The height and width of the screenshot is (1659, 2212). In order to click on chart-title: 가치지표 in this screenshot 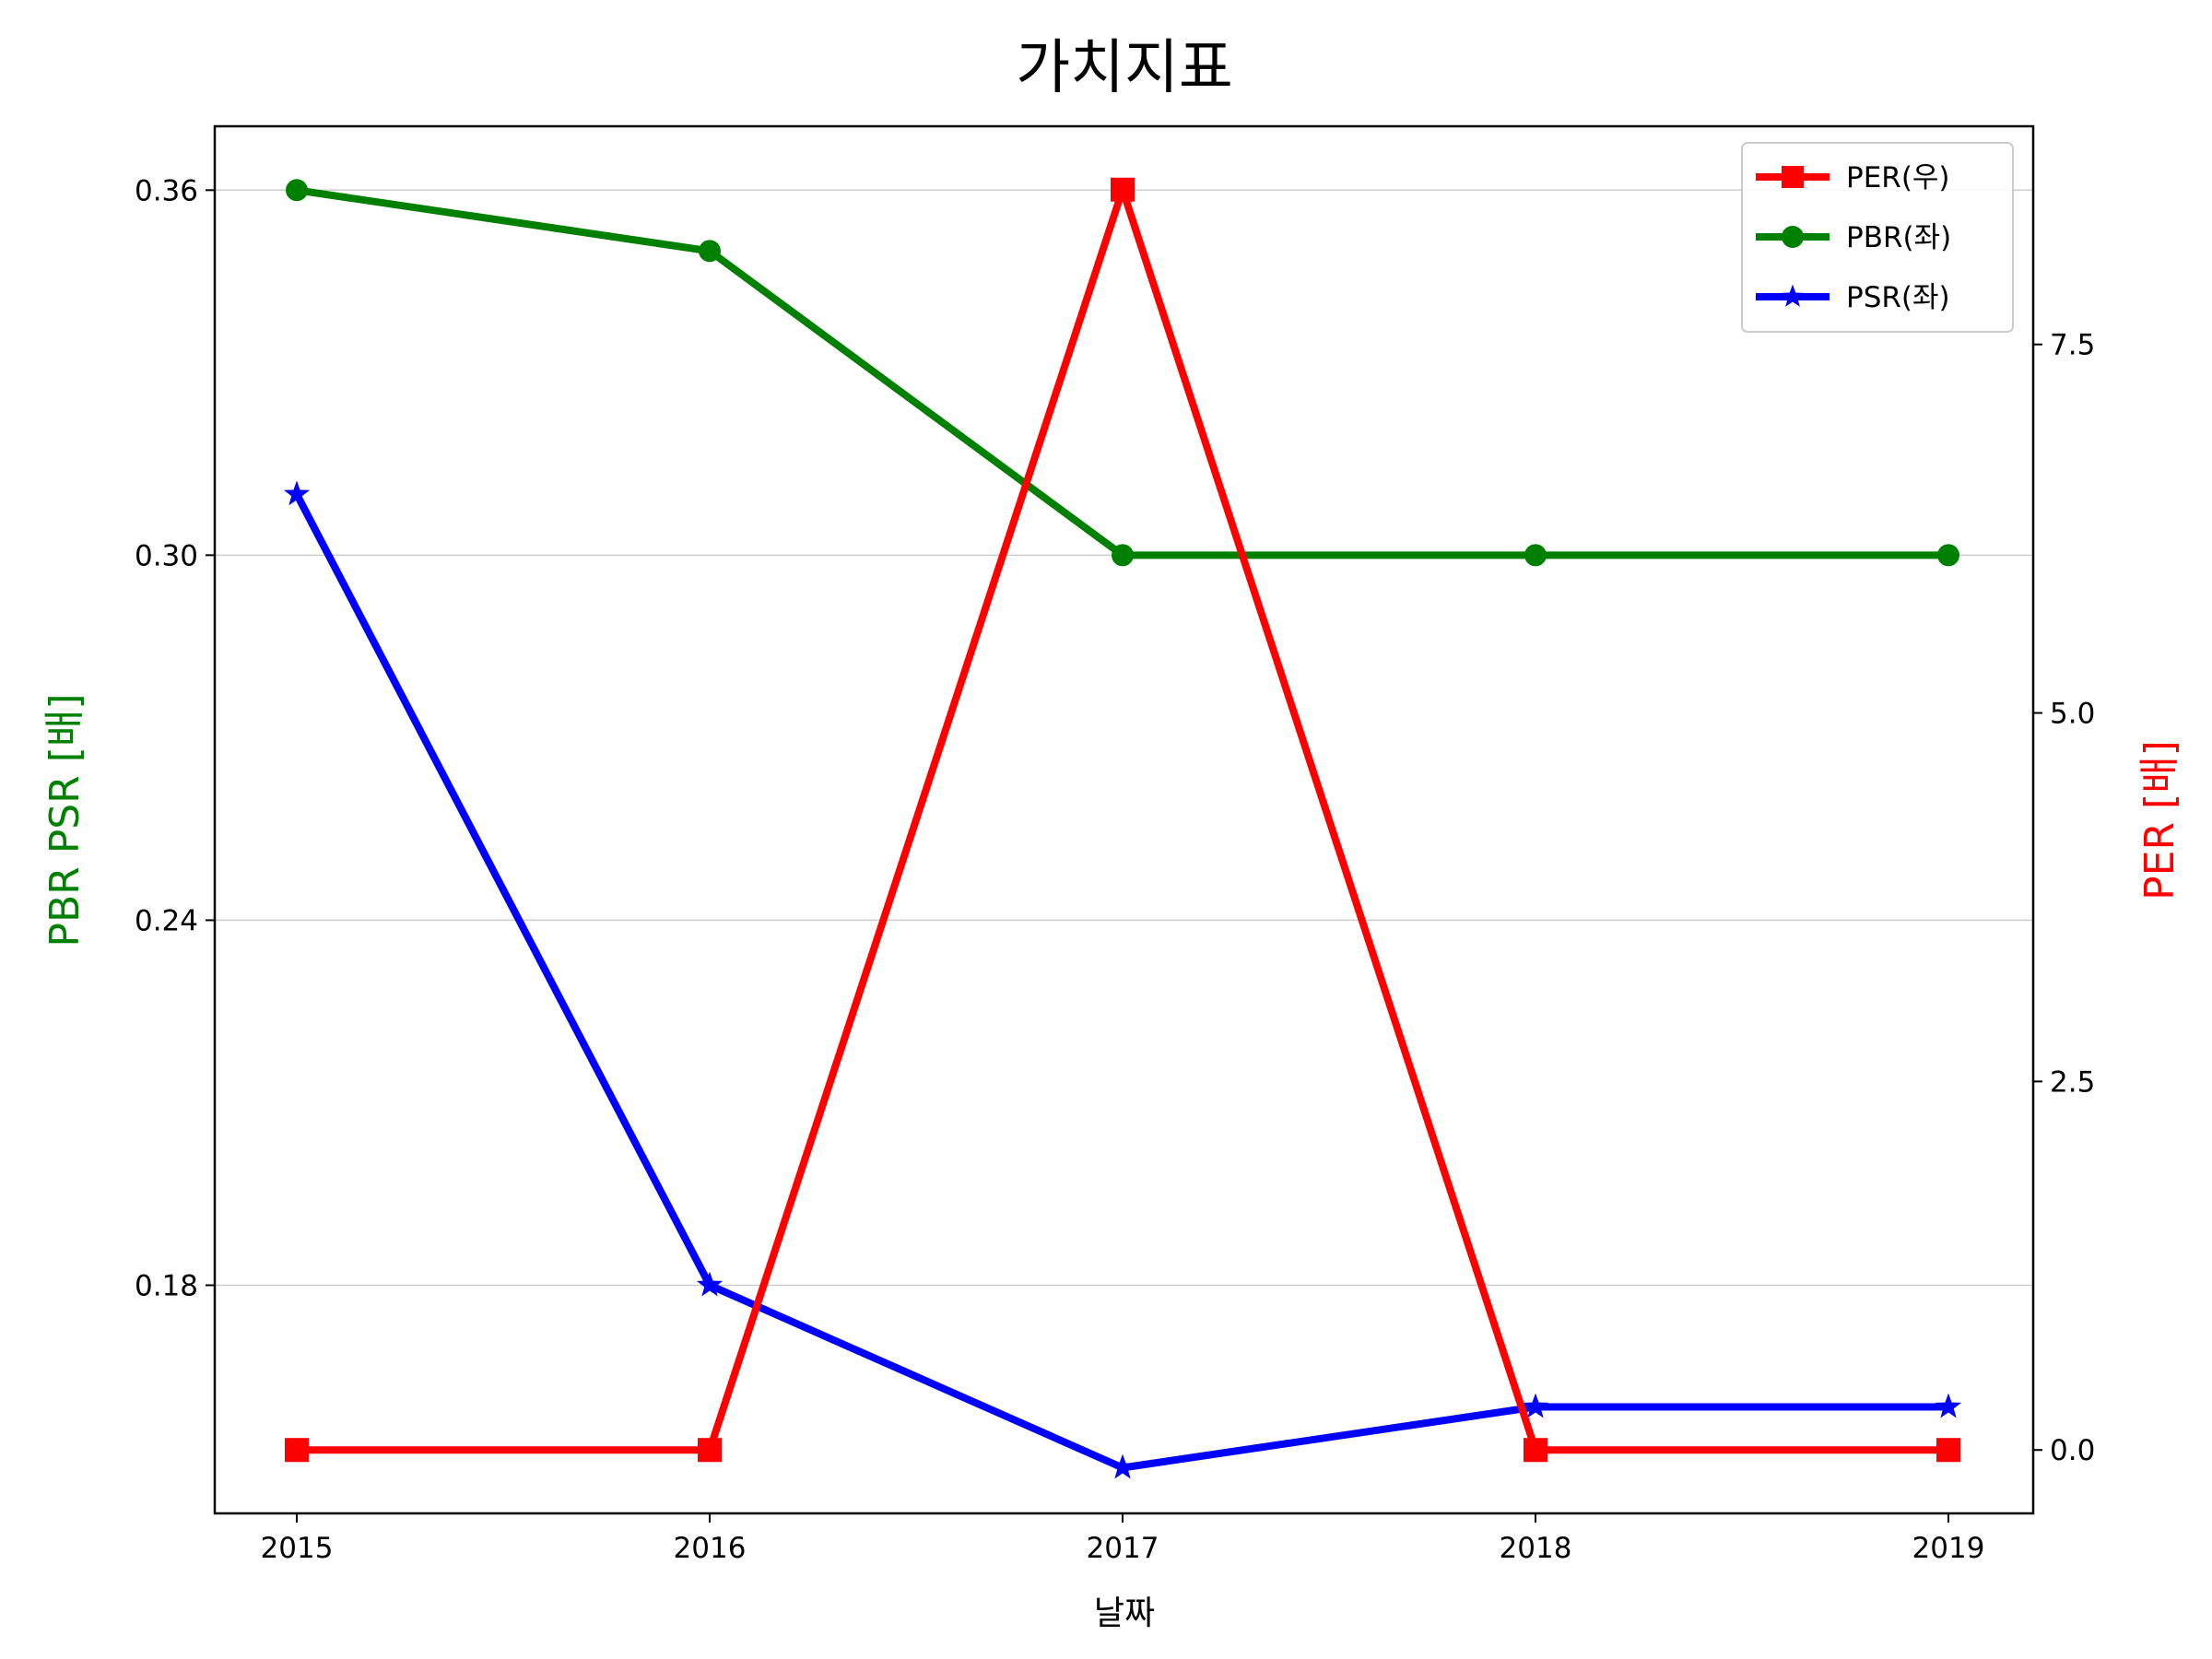, I will do `click(1124, 68)`.